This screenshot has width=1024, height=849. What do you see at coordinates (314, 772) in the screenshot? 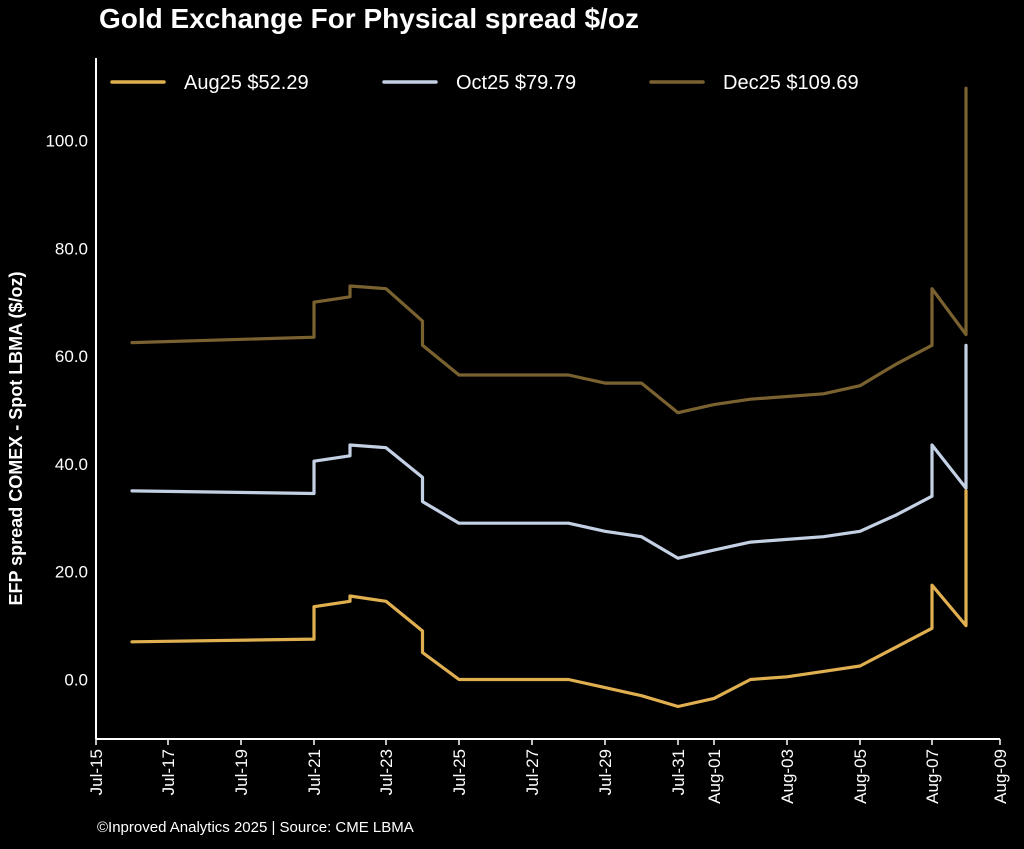
I see `x-tick-label: Jul-21` at bounding box center [314, 772].